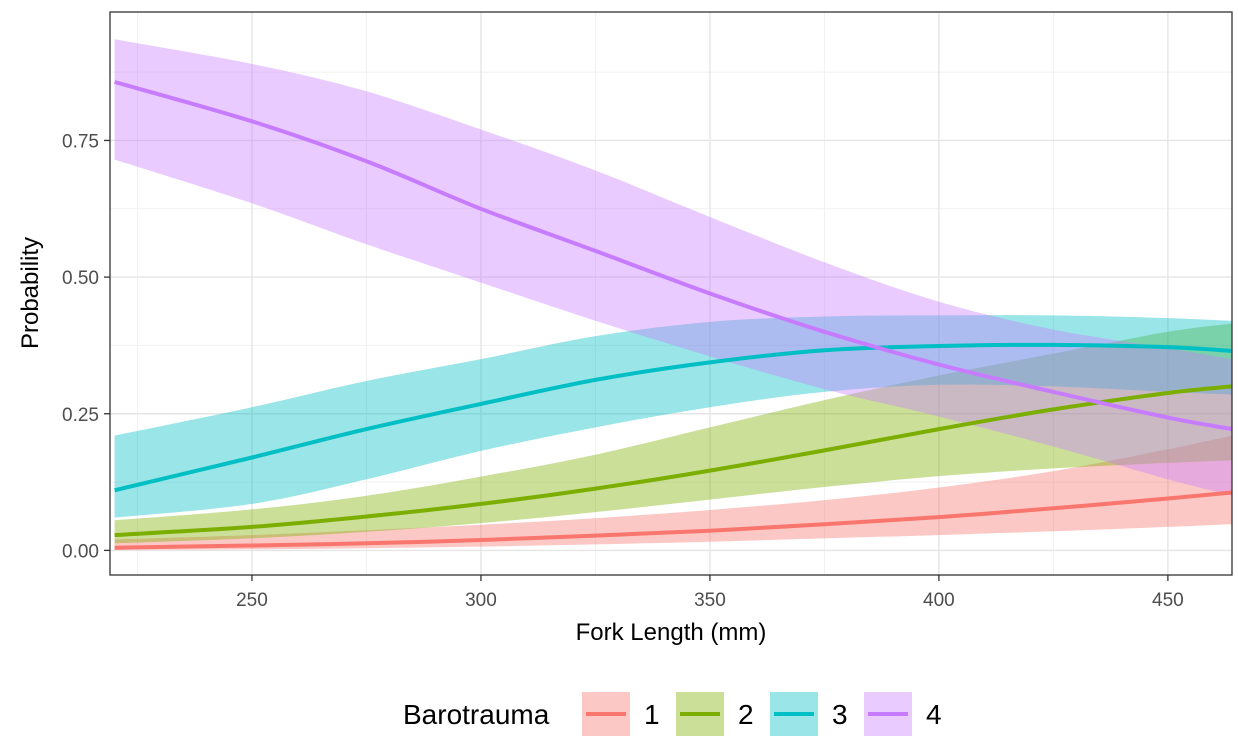  What do you see at coordinates (30, 293) in the screenshot?
I see `y-axis-title: Probability` at bounding box center [30, 293].